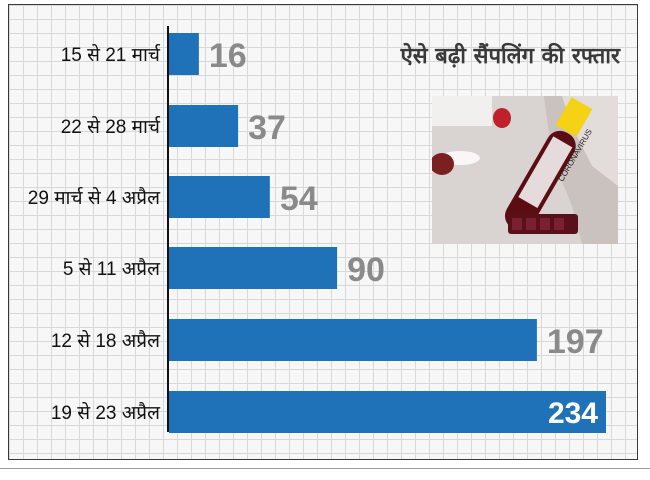  What do you see at coordinates (111, 126) in the screenshot?
I see `category-label: 22 से 28 मार्च` at bounding box center [111, 126].